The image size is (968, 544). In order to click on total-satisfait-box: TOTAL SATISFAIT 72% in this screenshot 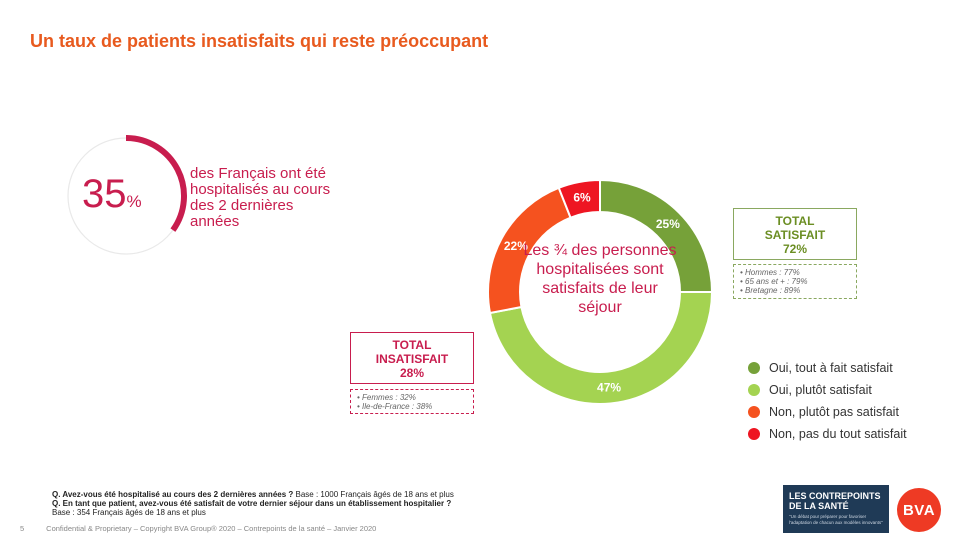, I will do `click(795, 234)`.